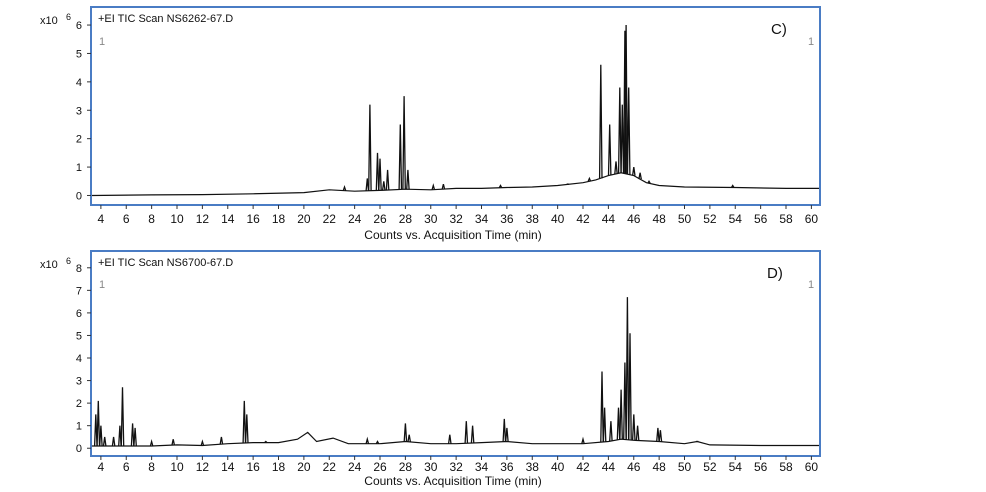 This screenshot has height=492, width=986. I want to click on panel-label: C), so click(779, 29).